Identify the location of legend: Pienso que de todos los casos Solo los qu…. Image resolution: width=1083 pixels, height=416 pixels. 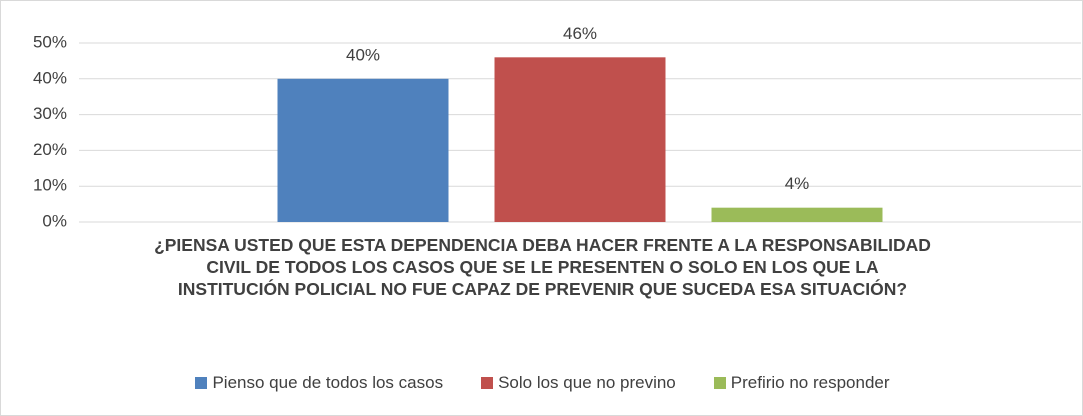
(541, 383).